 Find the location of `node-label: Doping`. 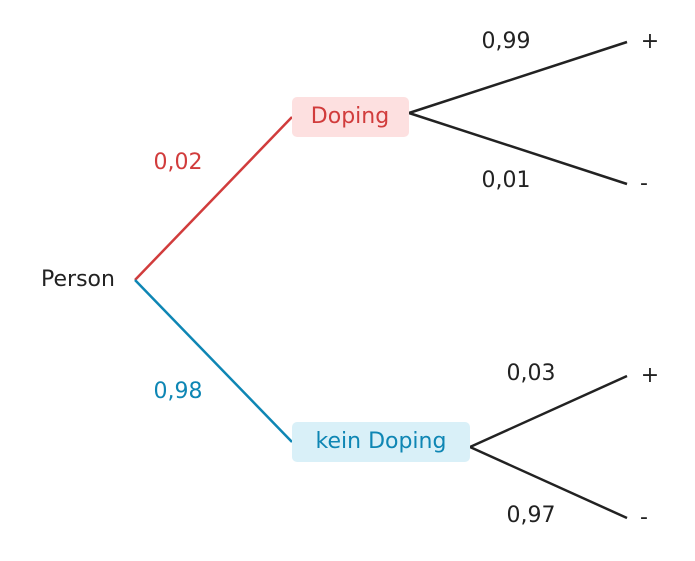

node-label: Doping is located at coordinates (350, 116).